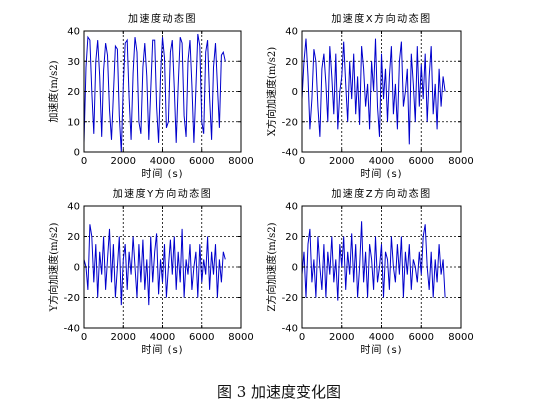  Describe the element at coordinates (73, 122) in the screenshot. I see `y-tick-label: 10` at that location.